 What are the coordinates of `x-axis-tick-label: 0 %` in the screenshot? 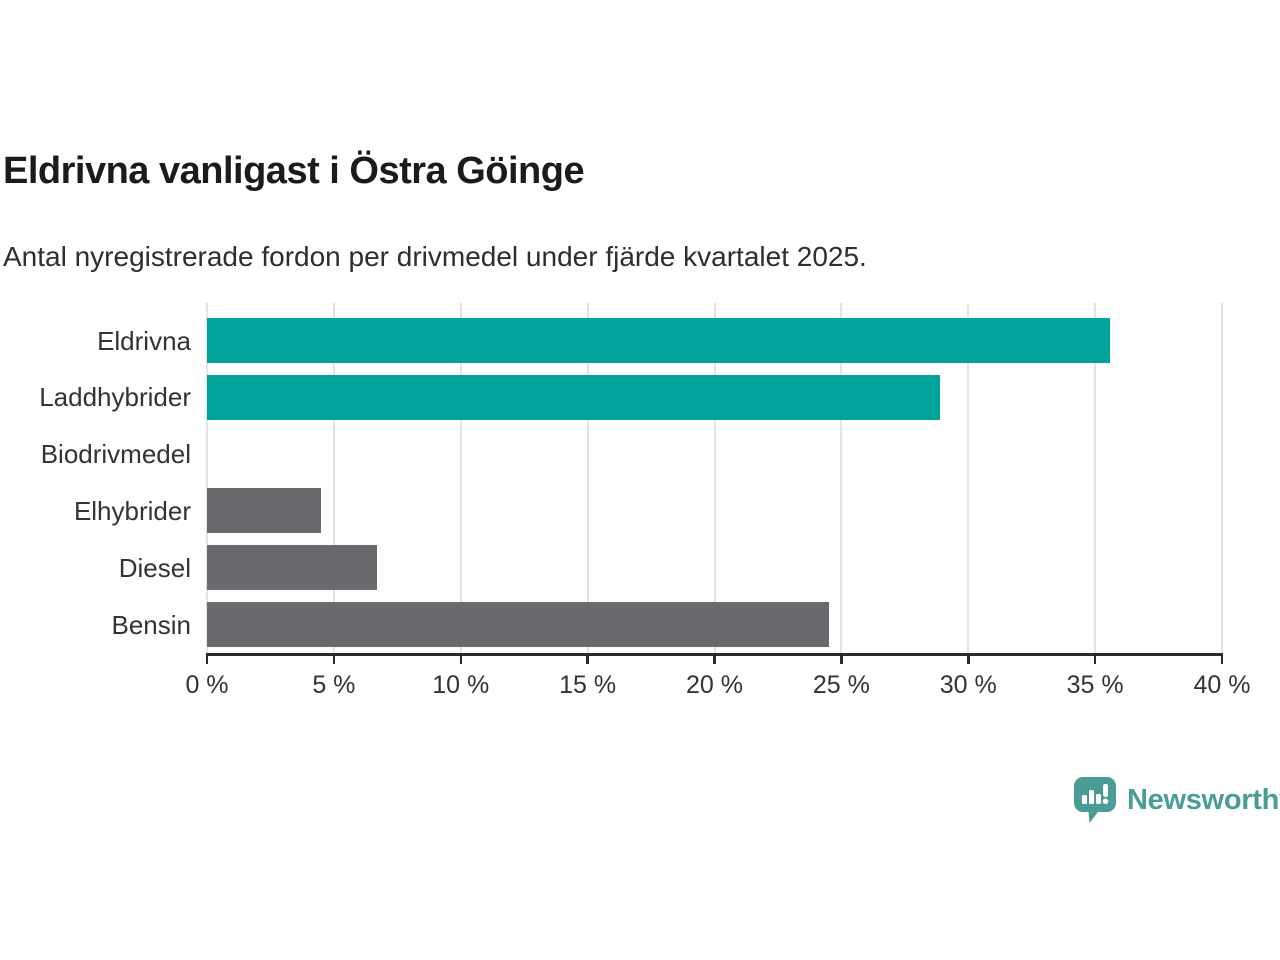 It's located at (207, 685).